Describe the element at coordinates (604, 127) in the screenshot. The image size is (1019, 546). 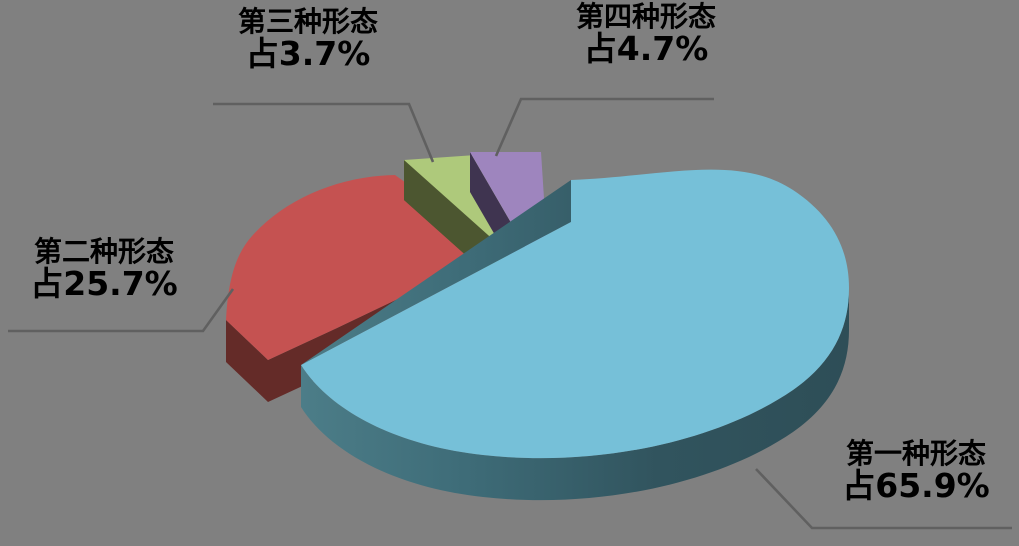
I see `leader-line-fourth-form` at that location.